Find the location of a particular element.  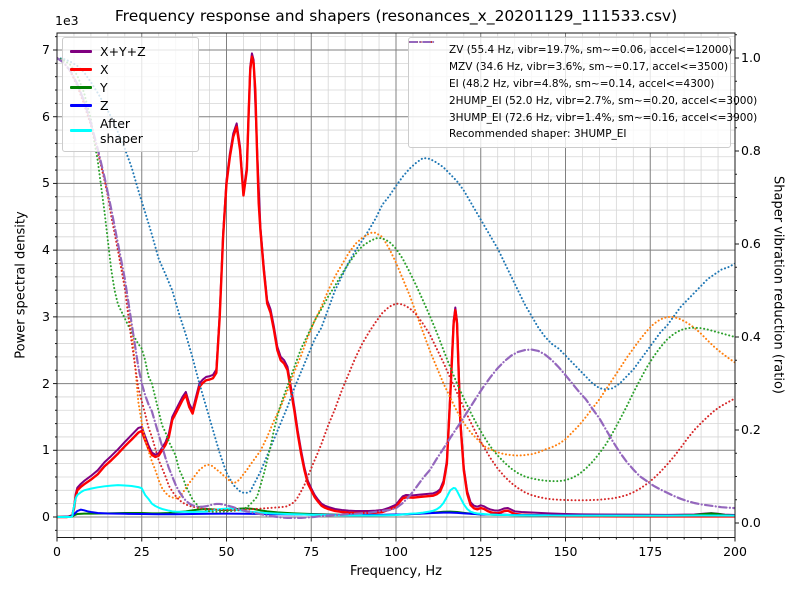

legend-item-label: Z is located at coordinates (104, 105).